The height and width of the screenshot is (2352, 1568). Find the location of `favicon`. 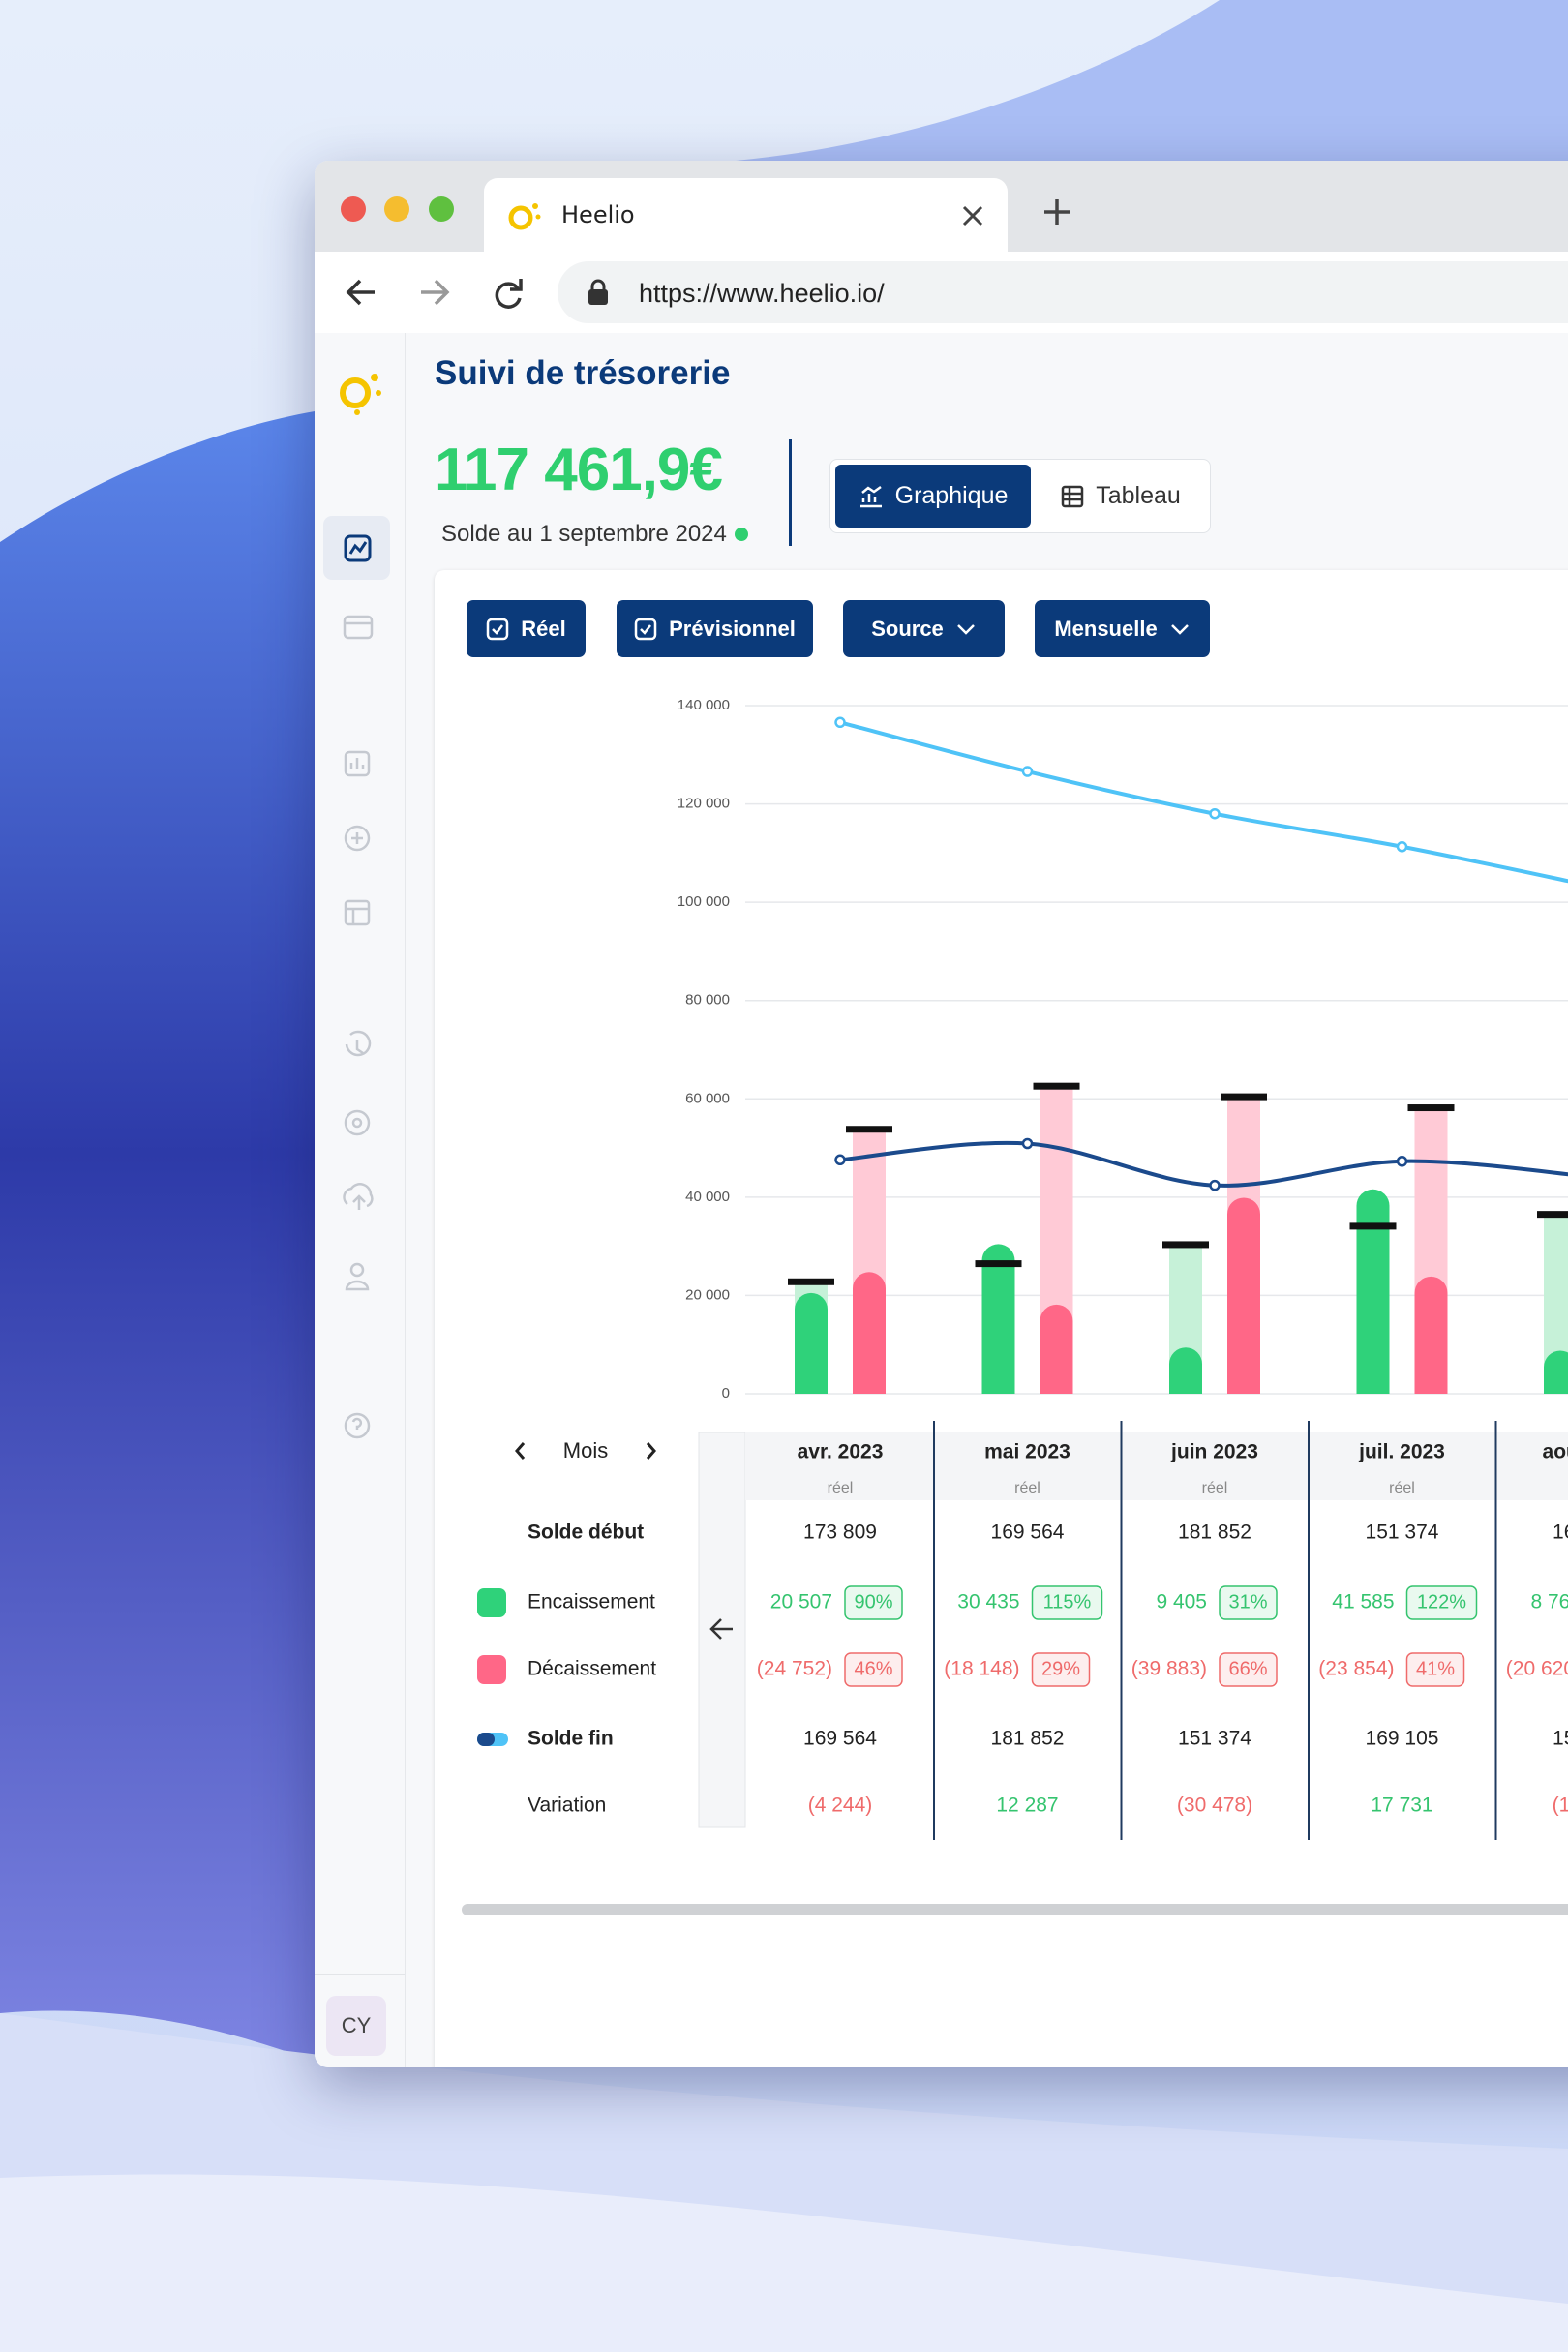

favicon is located at coordinates (524, 216).